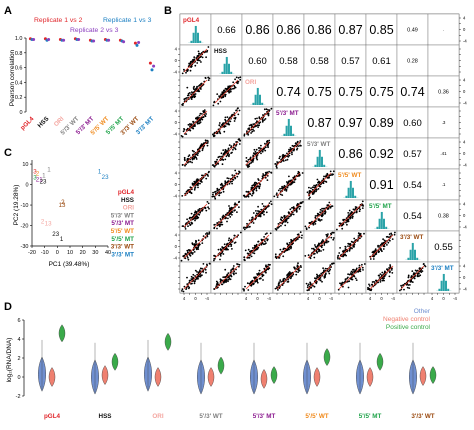 The width and height of the screenshot is (474, 430). Describe the element at coordinates (331, 298) in the screenshot. I see `panel-b-bottom-tick-label: -4` at that location.